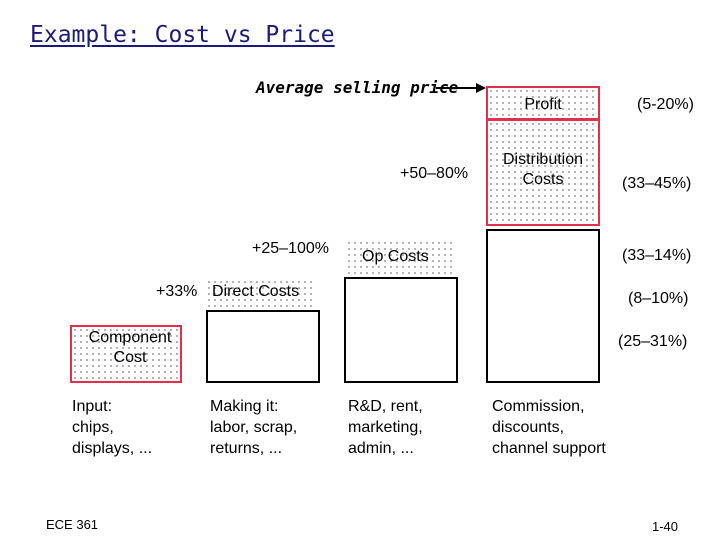  I want to click on direct-costs-band, so click(261, 293).